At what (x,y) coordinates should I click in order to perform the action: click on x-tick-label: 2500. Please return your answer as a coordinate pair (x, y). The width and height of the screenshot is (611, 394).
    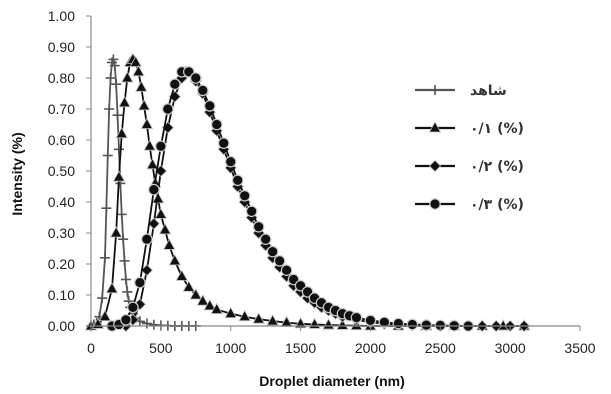
    Looking at the image, I should click on (440, 348).